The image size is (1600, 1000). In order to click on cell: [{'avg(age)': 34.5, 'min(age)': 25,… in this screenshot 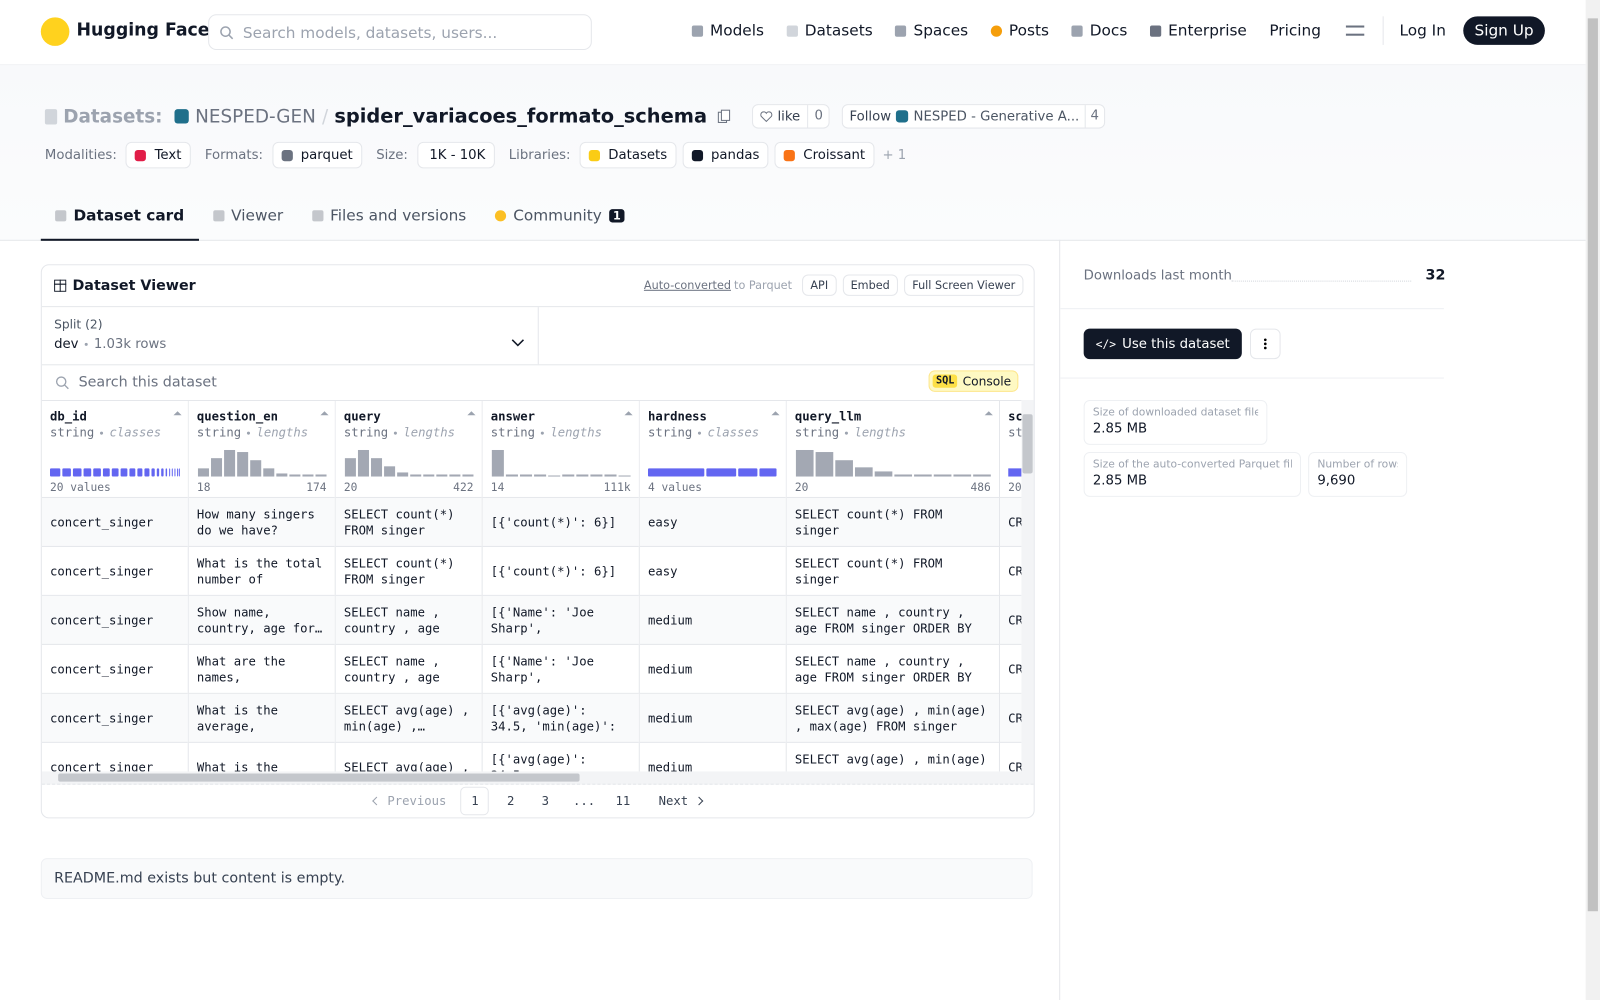, I will do `click(560, 718)`.